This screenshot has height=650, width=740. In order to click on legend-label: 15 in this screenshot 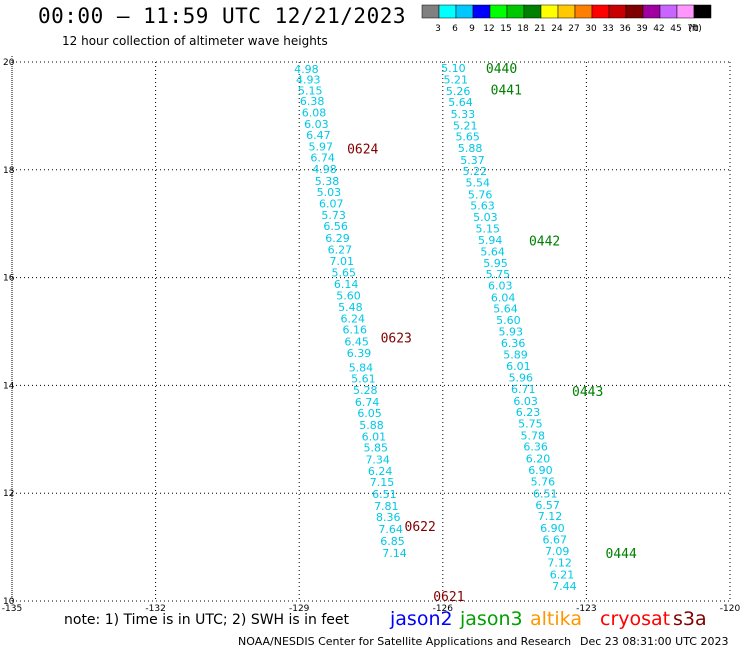, I will do `click(505, 29)`.